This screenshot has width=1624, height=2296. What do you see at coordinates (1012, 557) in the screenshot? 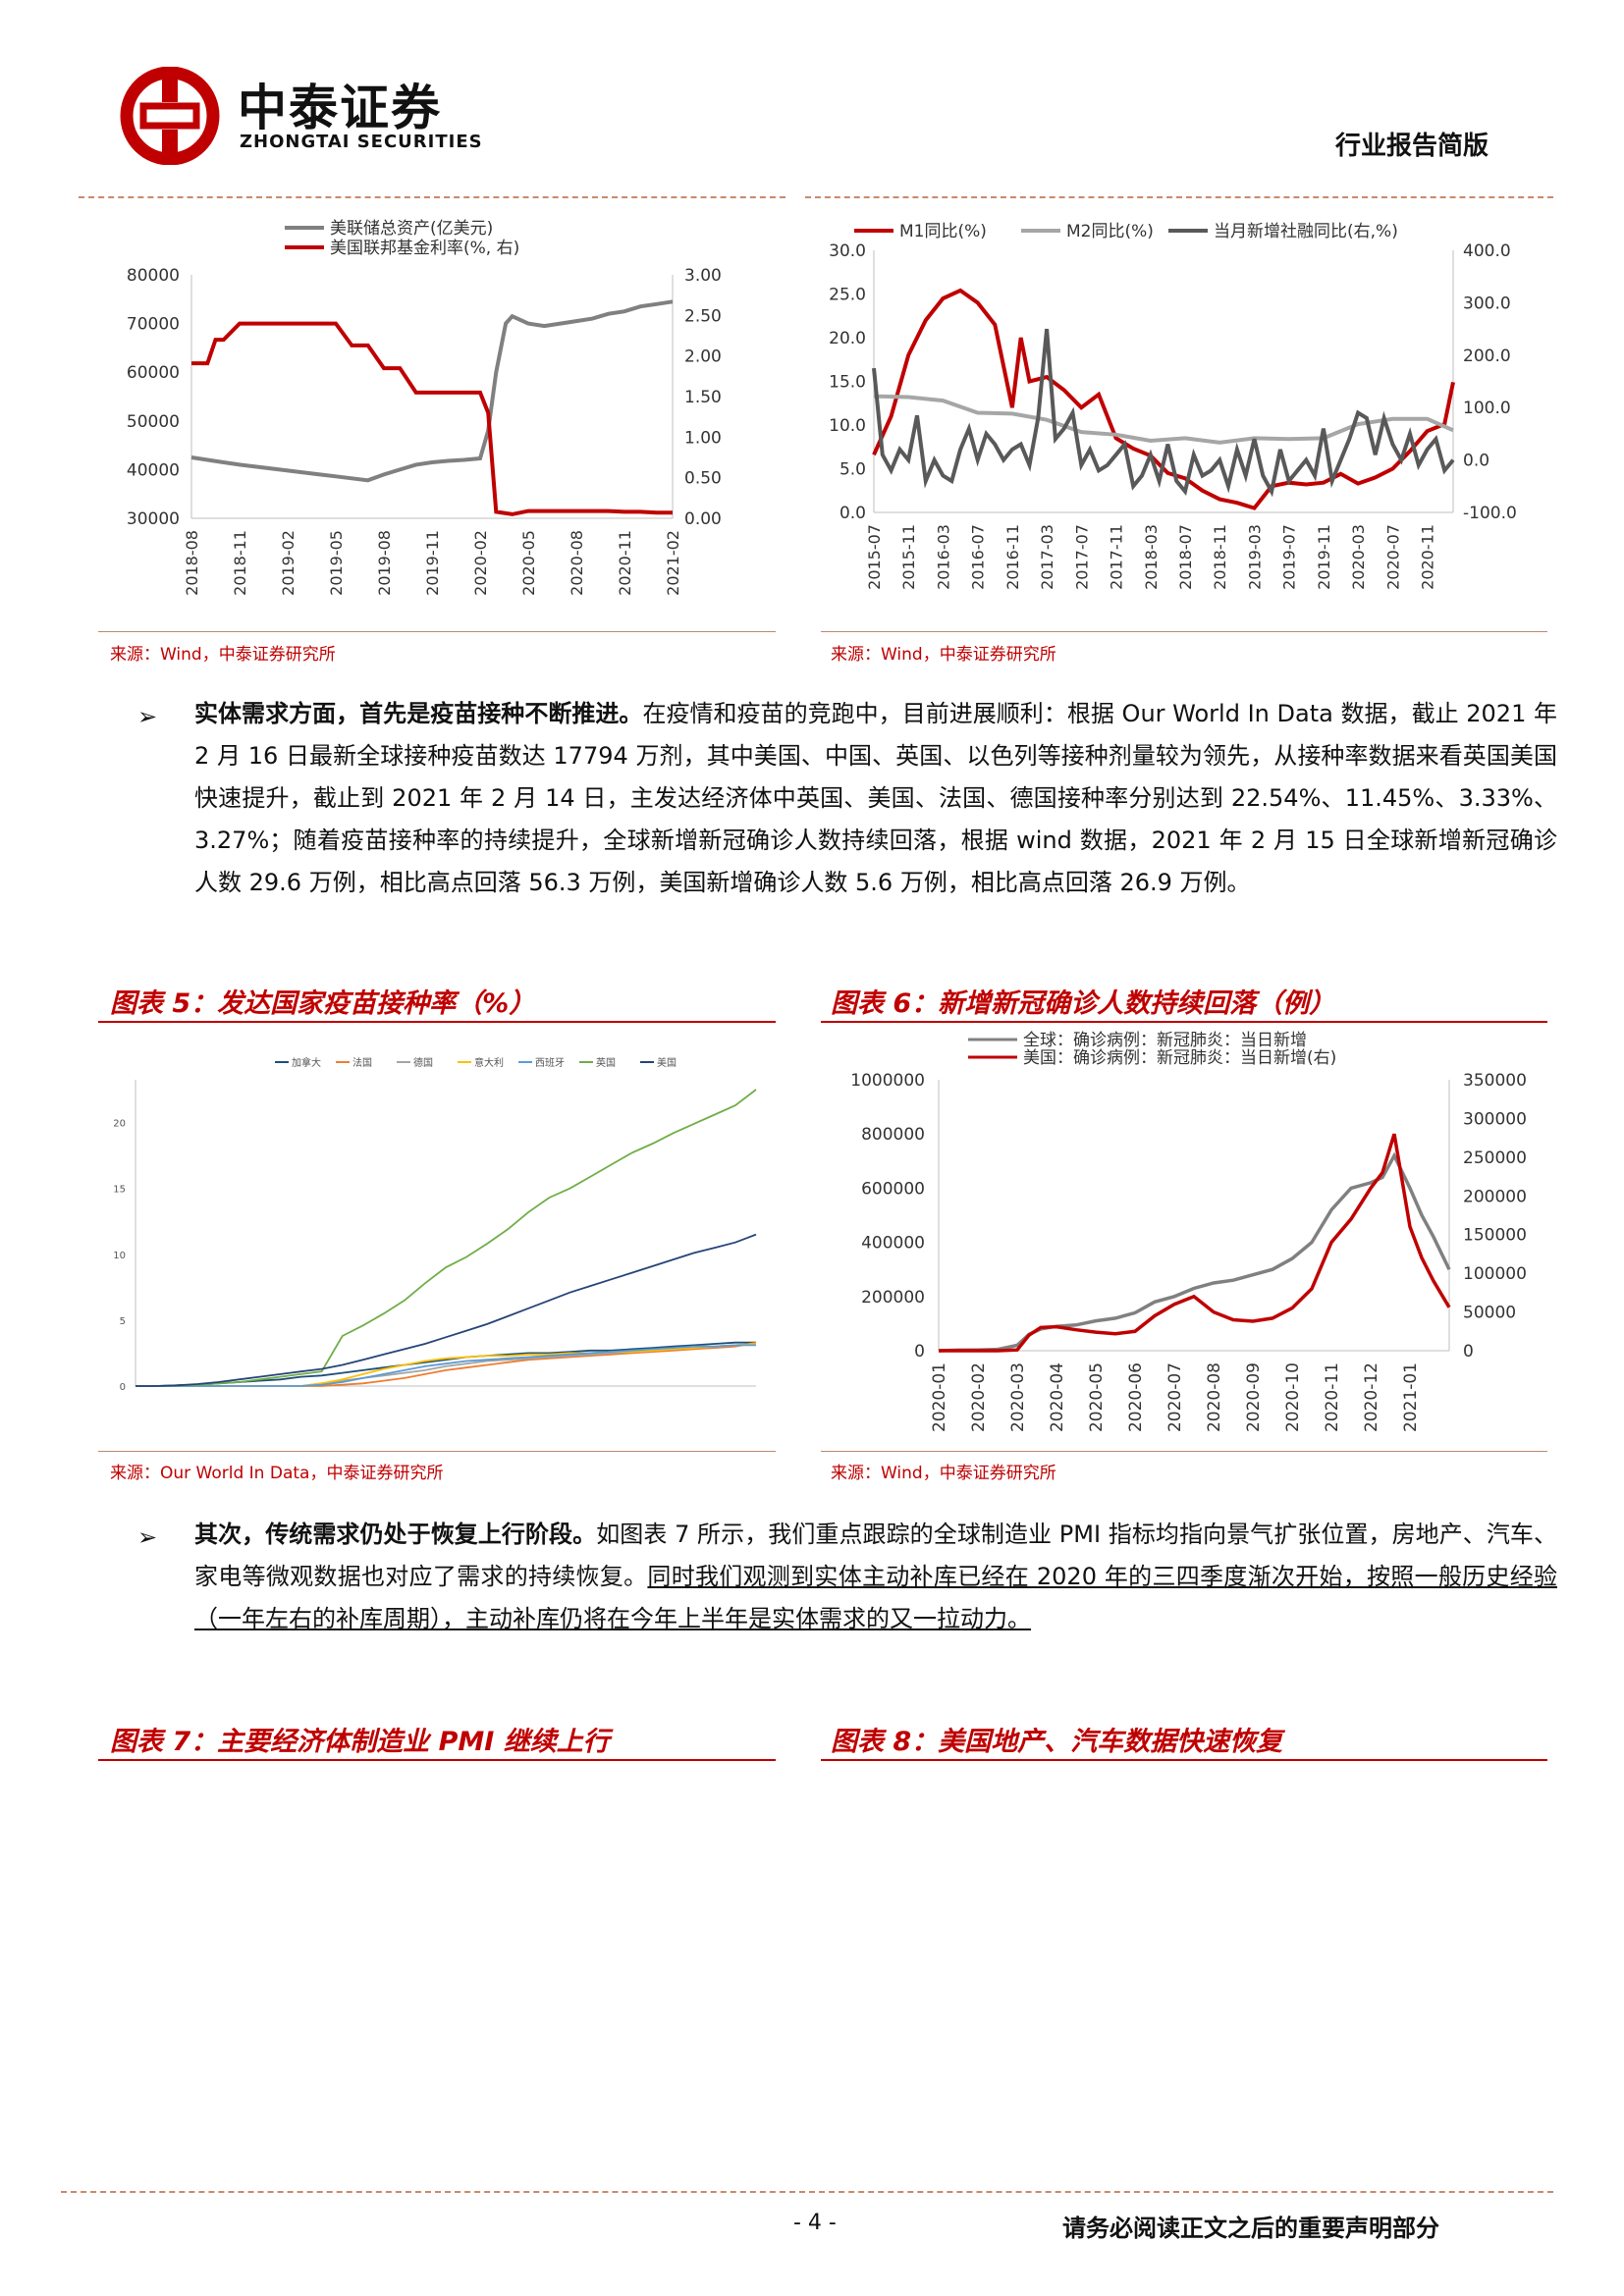
I see `x-tick-label: 2016-11` at bounding box center [1012, 557].